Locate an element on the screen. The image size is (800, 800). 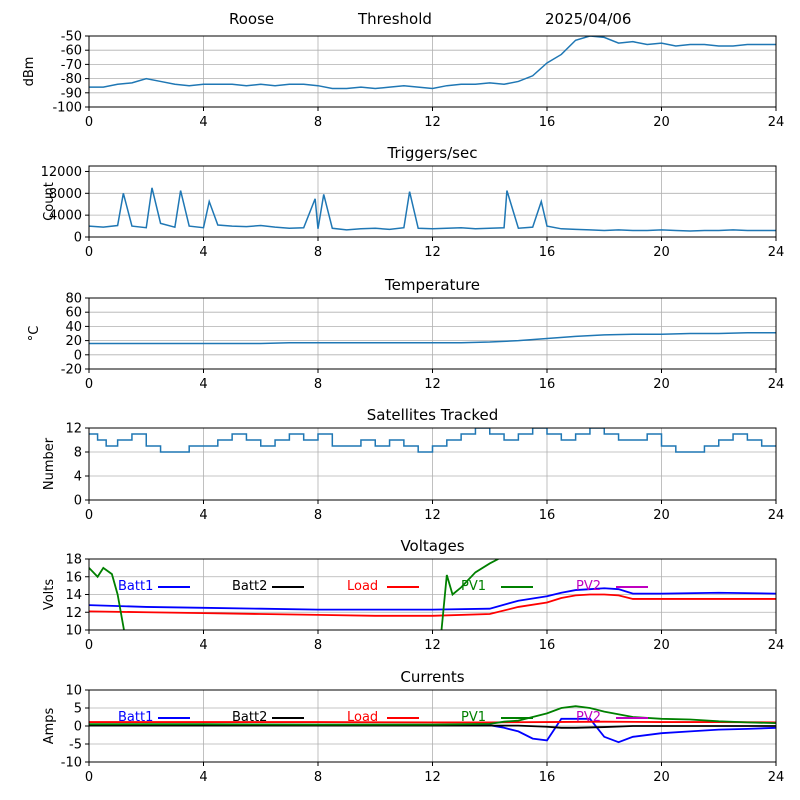
y-tick-label: -80 is located at coordinates (71, 79).